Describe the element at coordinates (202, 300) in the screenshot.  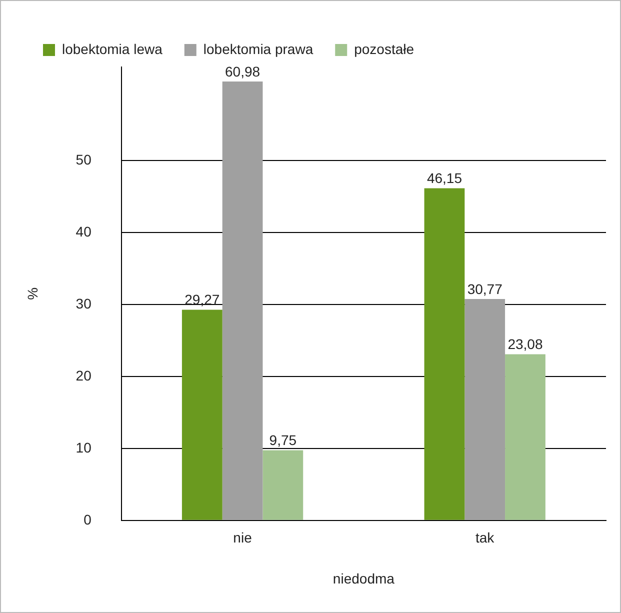
I see `data-label: 29,27` at that location.